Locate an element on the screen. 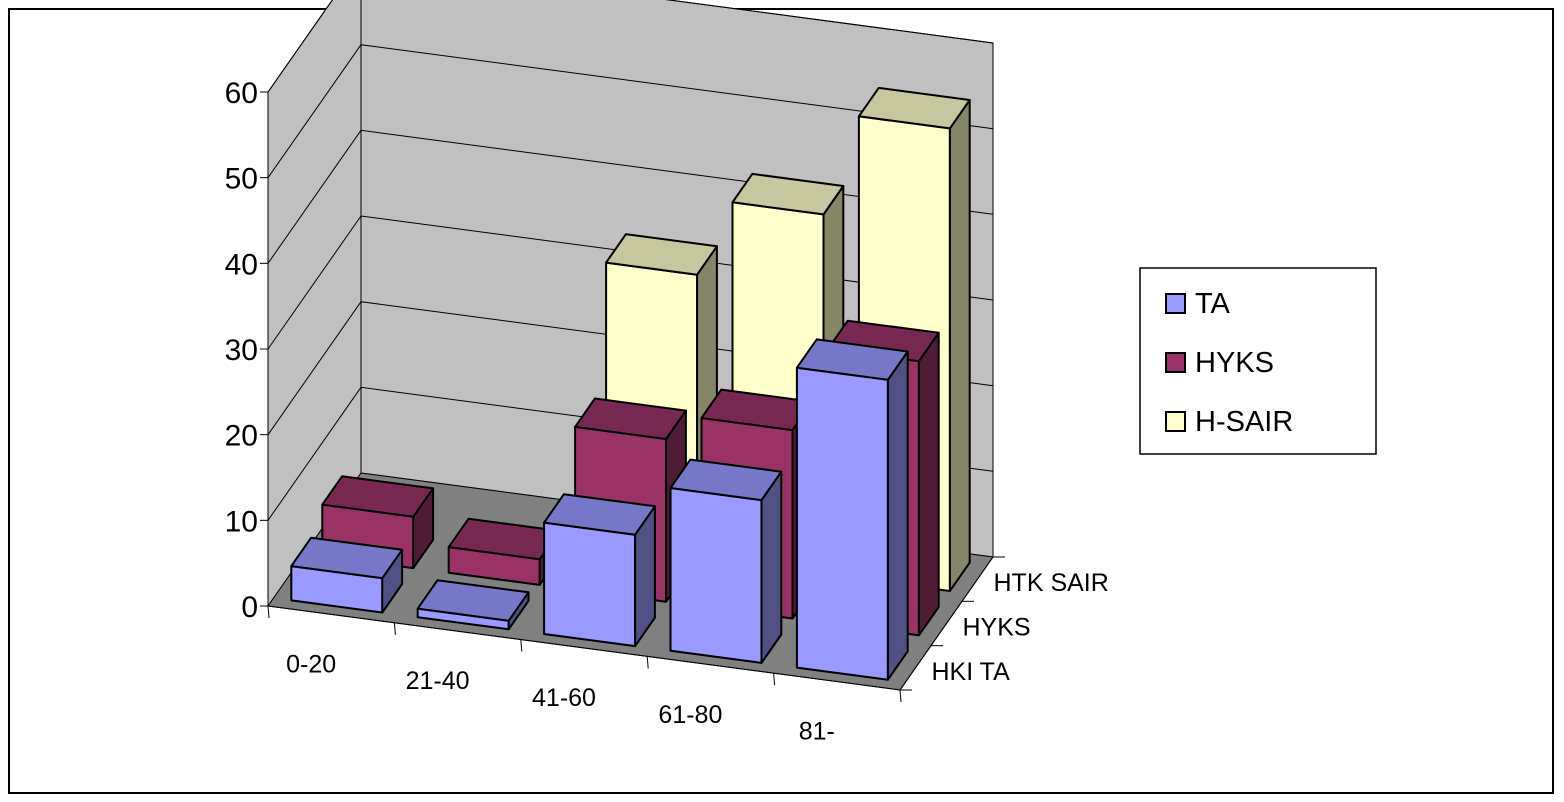 The width and height of the screenshot is (1564, 802). legend-label: HYKS is located at coordinates (1234, 363).